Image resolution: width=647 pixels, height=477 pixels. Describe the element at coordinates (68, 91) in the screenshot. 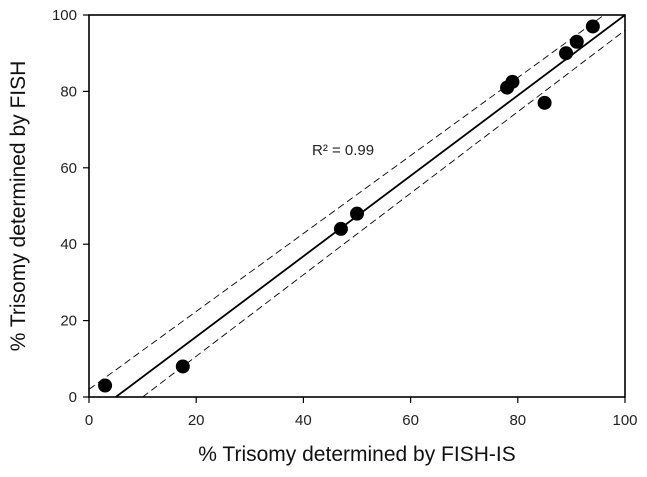

I see `y-tick-label: 80` at that location.